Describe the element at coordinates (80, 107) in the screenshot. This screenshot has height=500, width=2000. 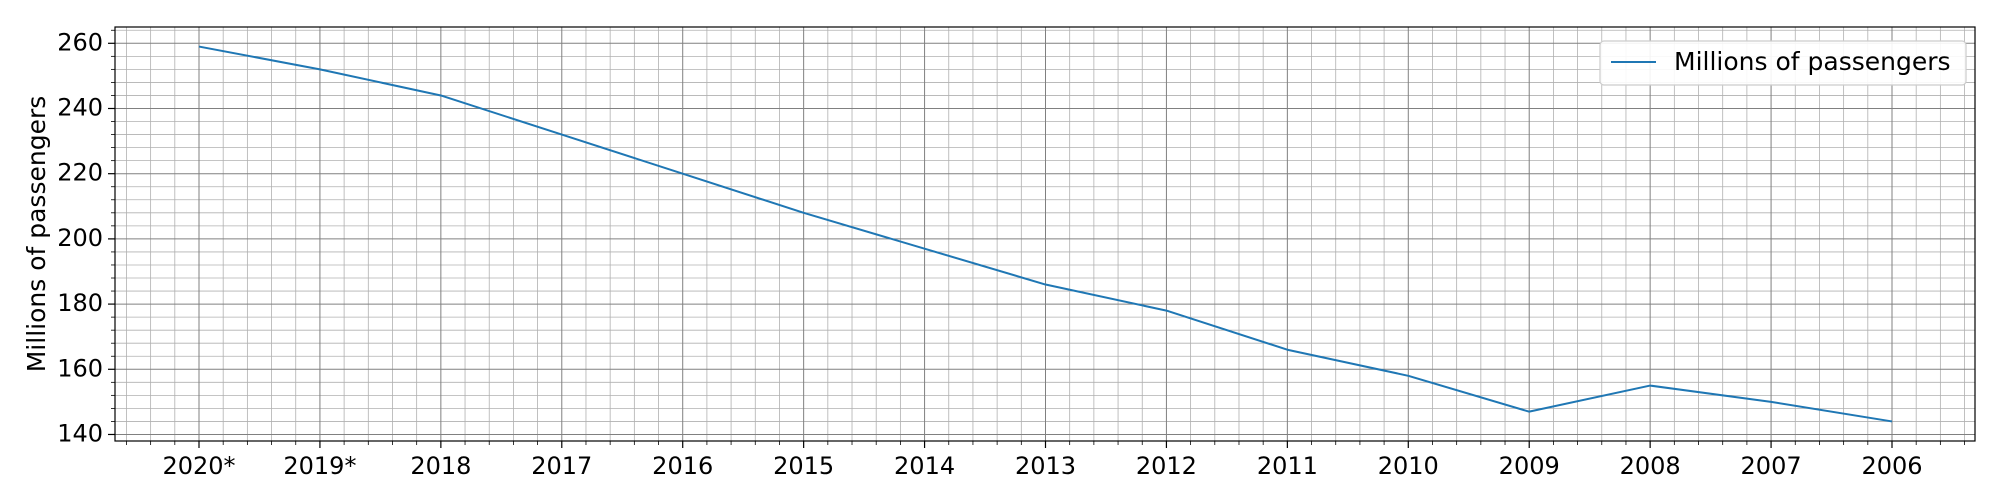
I see `y-tick-label: 240` at that location.